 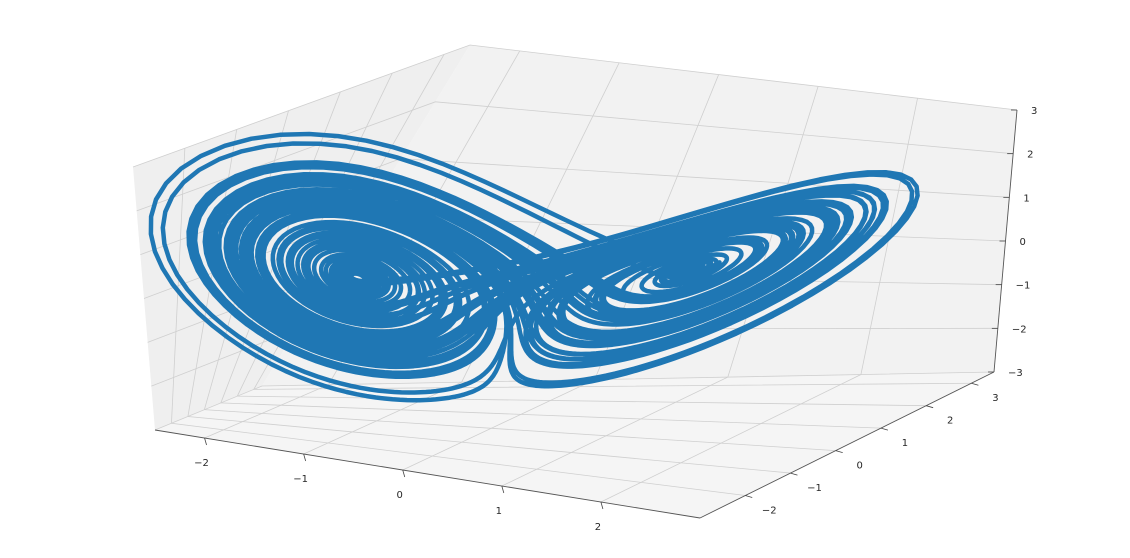 I want to click on z-tick-label: 3, so click(x=1034, y=111).